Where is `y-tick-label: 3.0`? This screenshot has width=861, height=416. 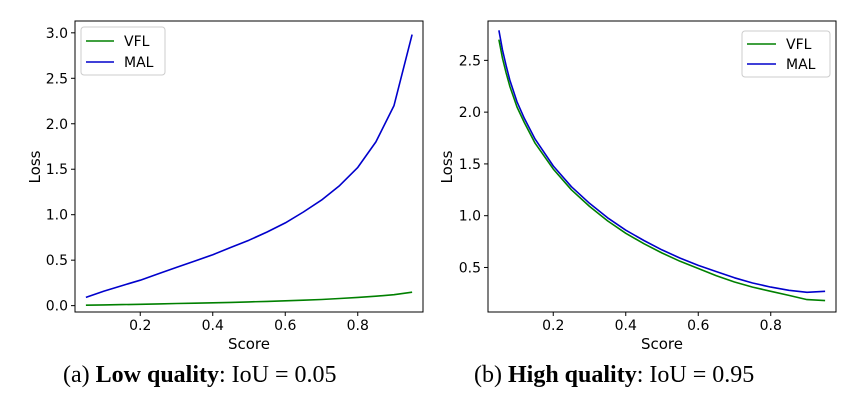
y-tick-label: 3.0 is located at coordinates (57, 34).